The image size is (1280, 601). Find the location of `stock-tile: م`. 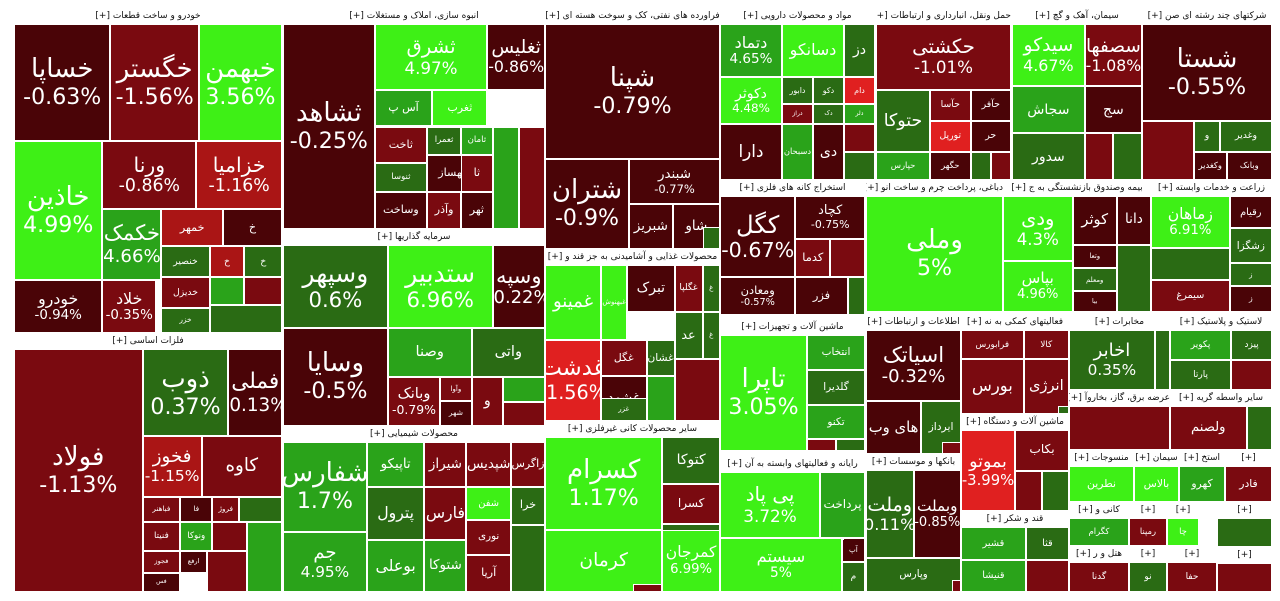

stock-tile: م is located at coordinates (853, 577).